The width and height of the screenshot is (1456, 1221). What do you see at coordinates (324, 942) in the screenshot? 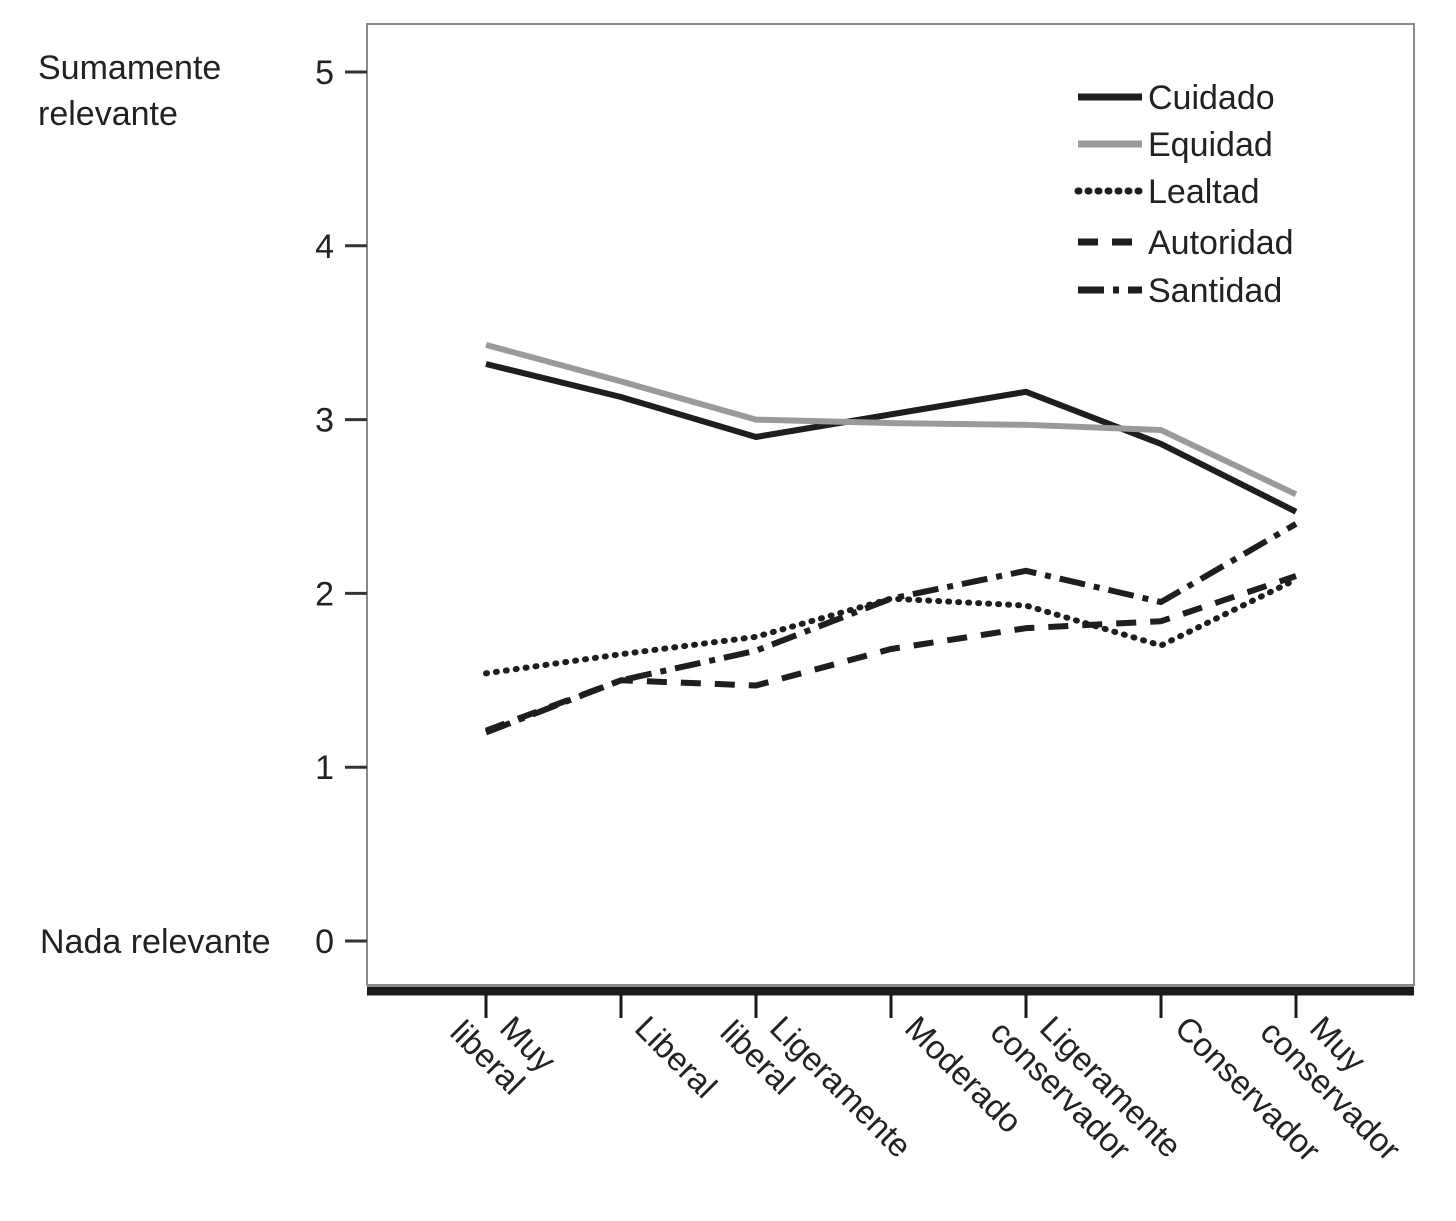
I see `y-tick-label: 0` at bounding box center [324, 942].